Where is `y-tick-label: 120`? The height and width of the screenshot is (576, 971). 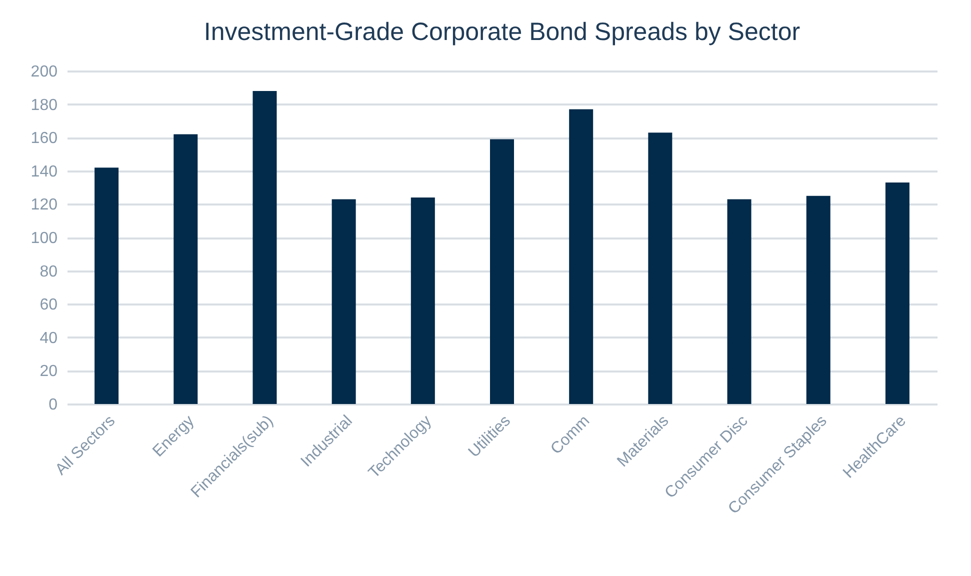
y-tick-label: 120 is located at coordinates (44, 205).